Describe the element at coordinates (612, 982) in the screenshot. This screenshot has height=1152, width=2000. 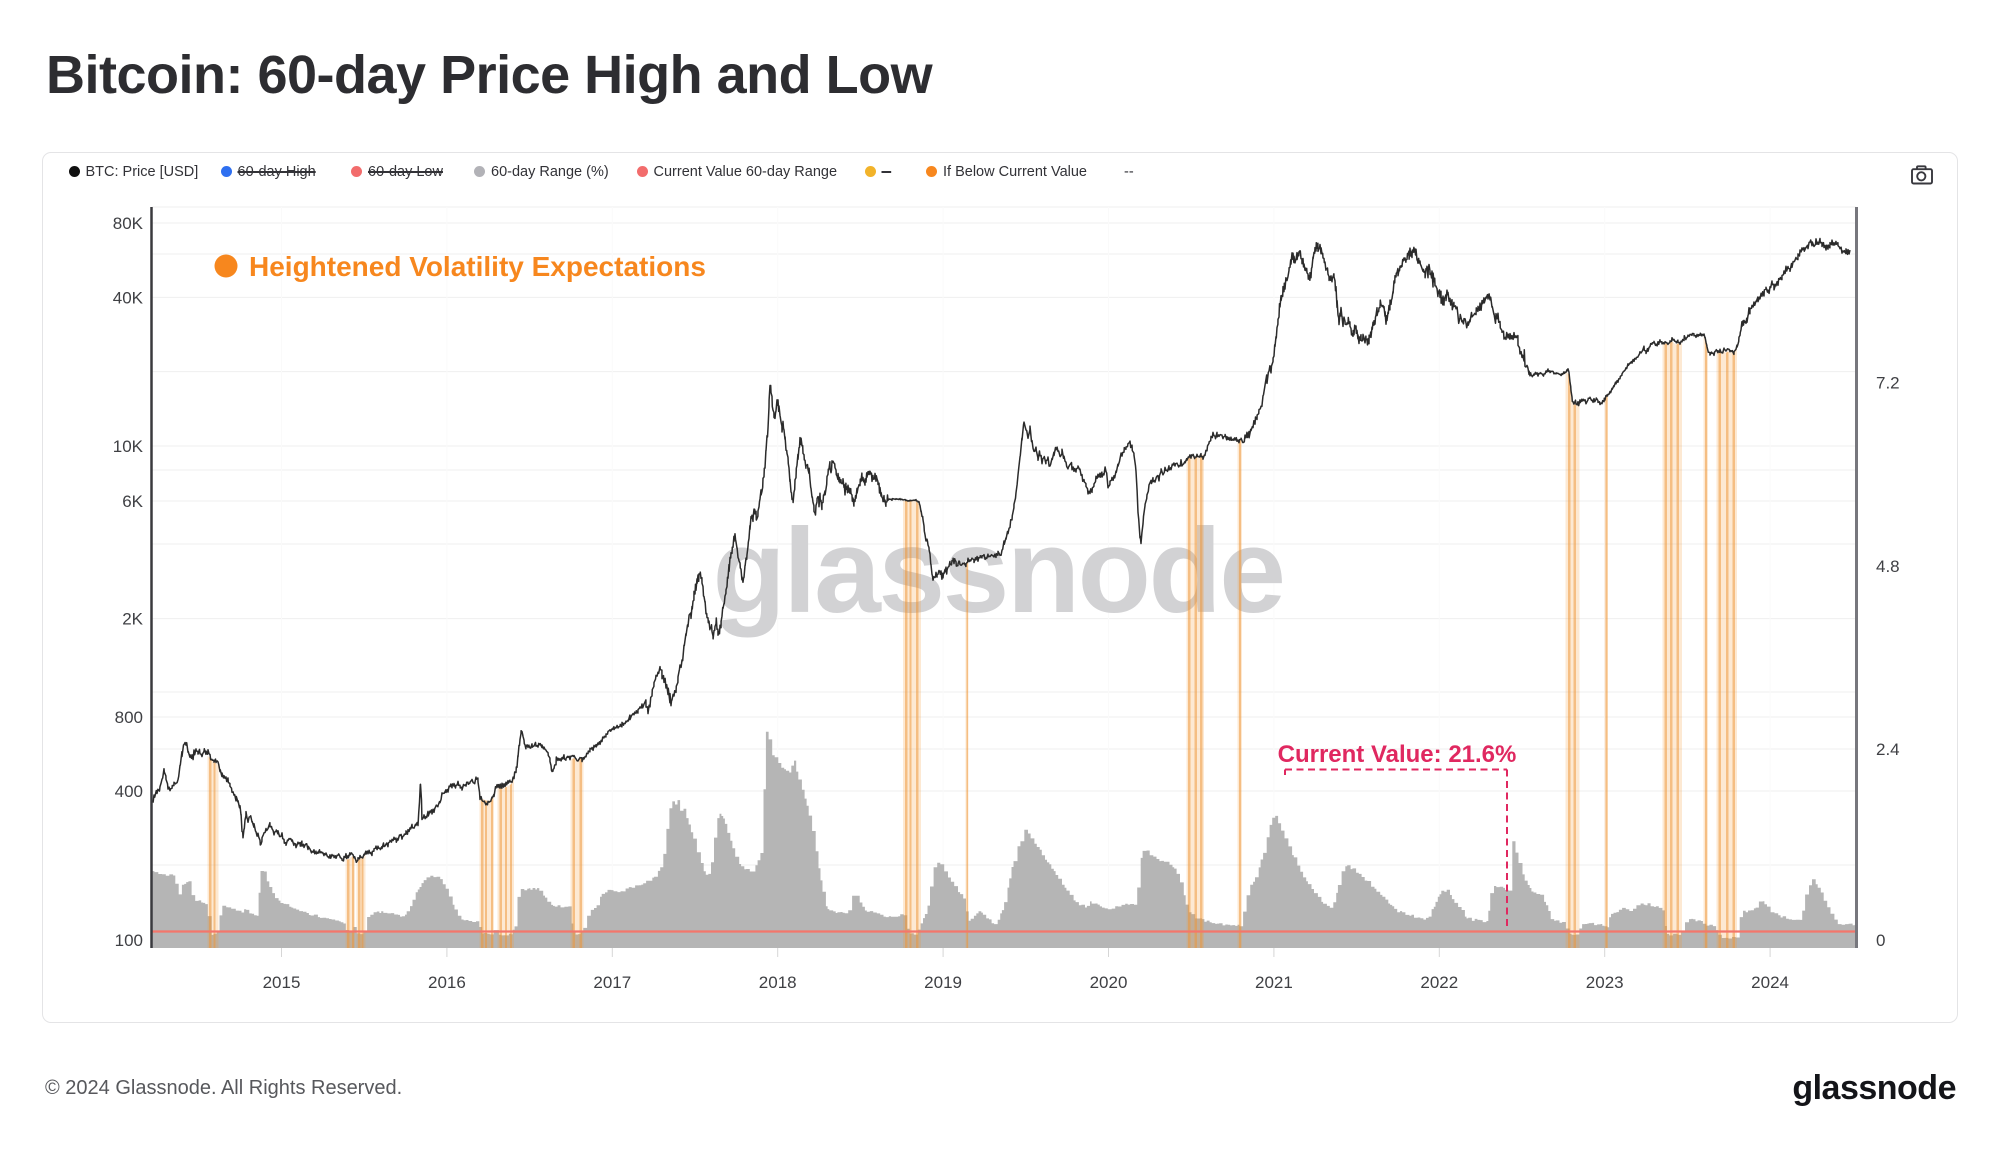
I see `svg-text: 2017` at that location.